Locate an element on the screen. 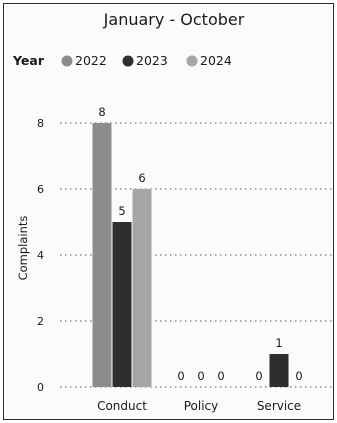  legend-label-2024: 2024 is located at coordinates (216, 60).